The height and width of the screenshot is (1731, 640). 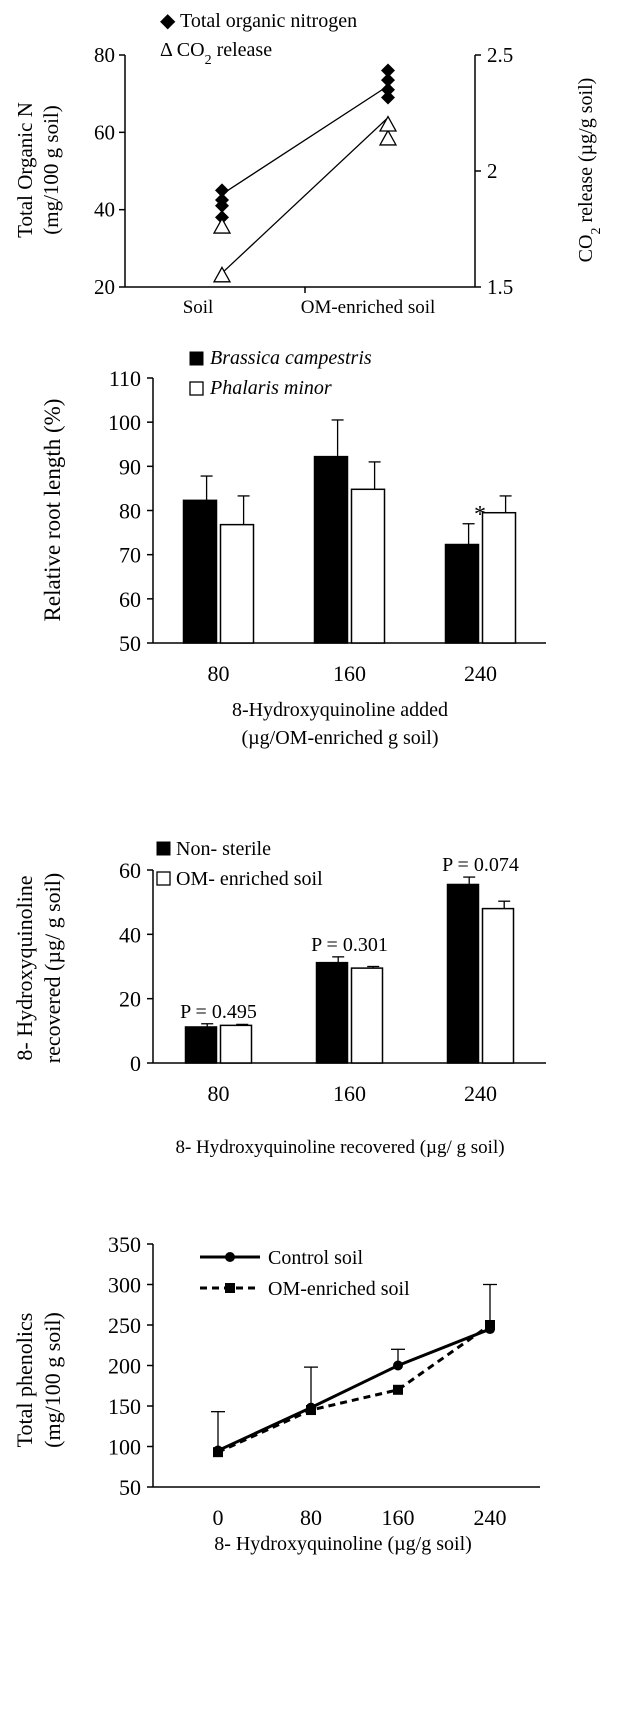 What do you see at coordinates (104, 287) in the screenshot?
I see `y-tick-label-left: 20` at bounding box center [104, 287].